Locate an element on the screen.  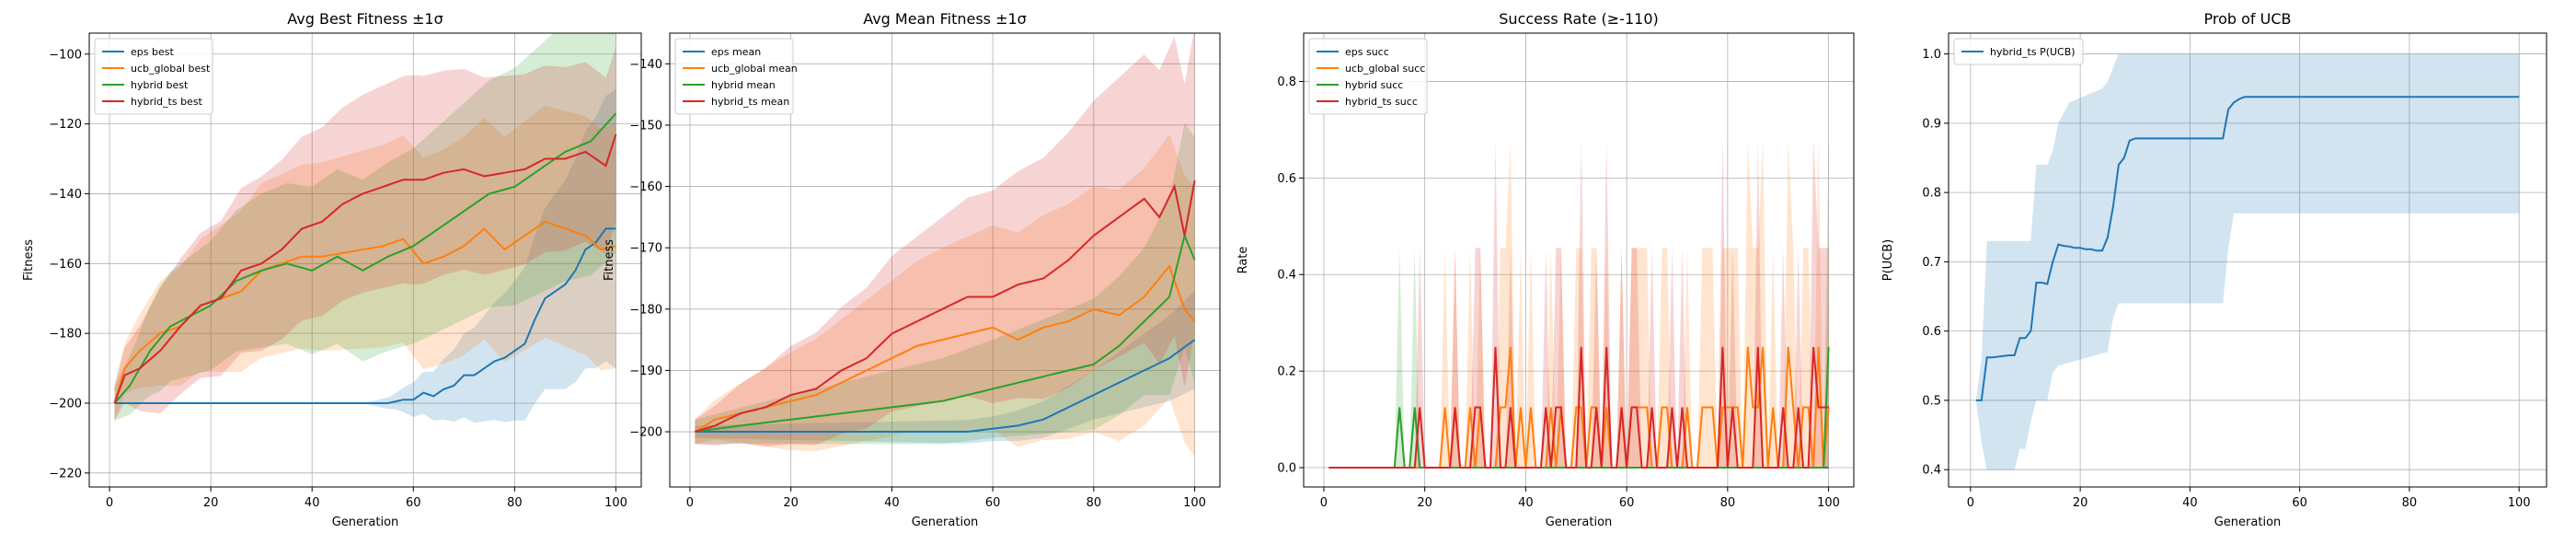
y-tick-label: 0.5 is located at coordinates (1932, 401).